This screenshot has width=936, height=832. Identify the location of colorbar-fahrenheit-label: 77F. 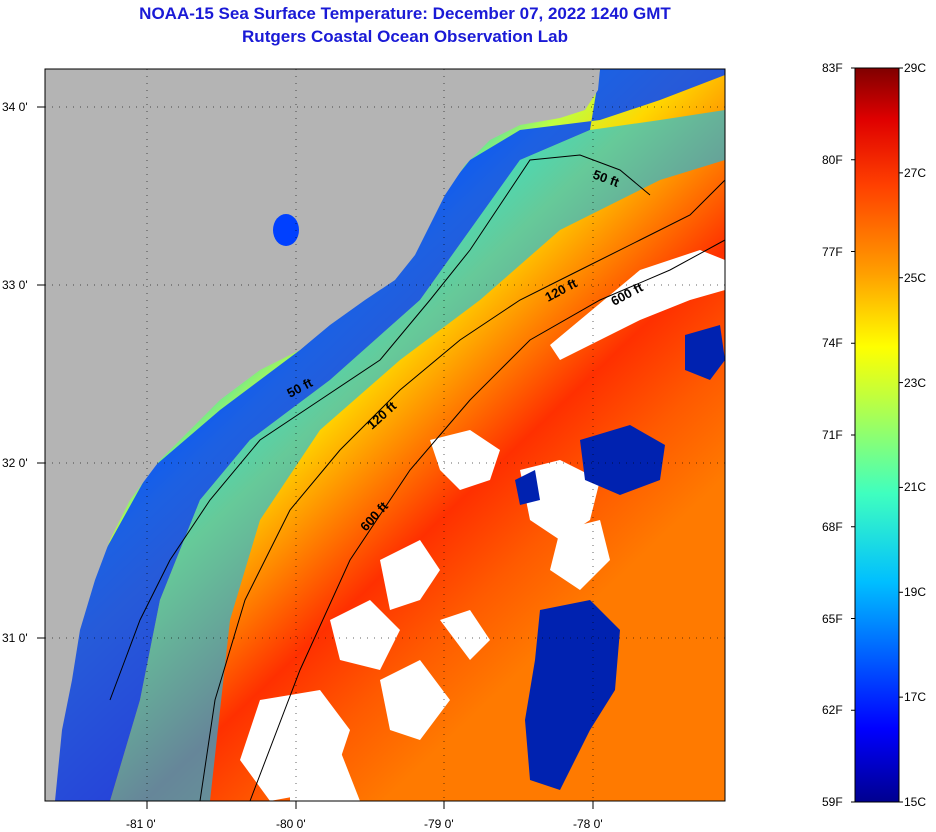
(832, 251).